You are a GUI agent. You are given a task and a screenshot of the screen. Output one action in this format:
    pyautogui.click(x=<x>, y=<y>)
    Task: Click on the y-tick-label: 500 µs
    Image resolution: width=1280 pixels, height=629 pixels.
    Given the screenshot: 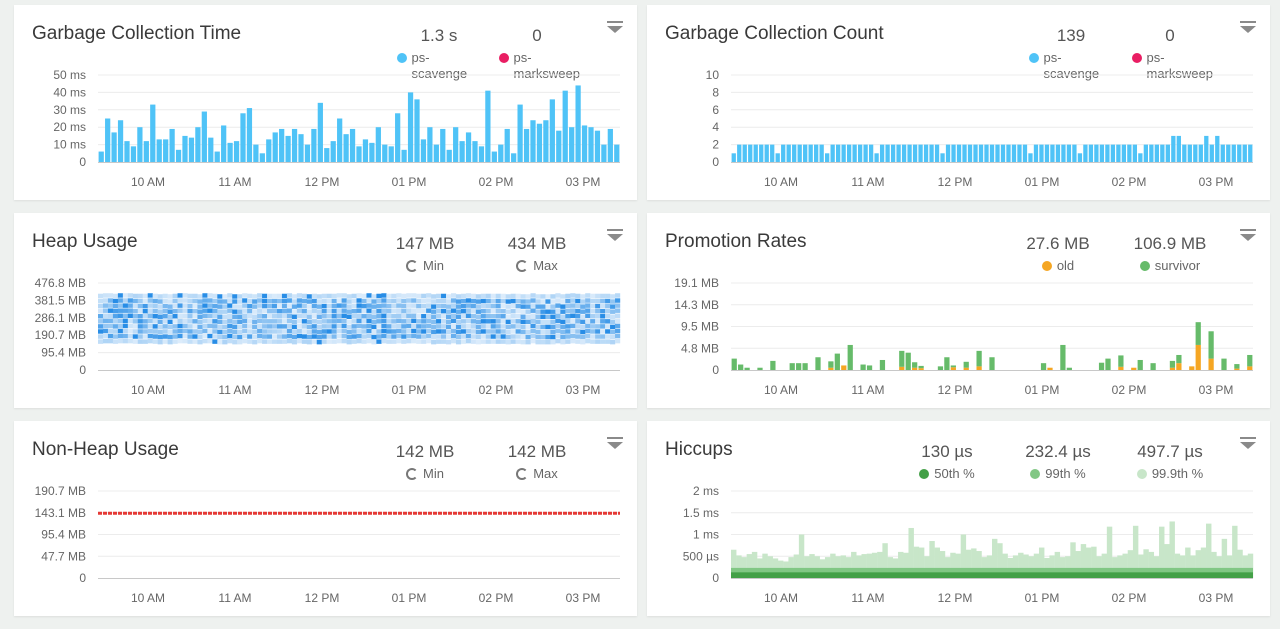 What is the action you would take?
    pyautogui.click(x=701, y=556)
    